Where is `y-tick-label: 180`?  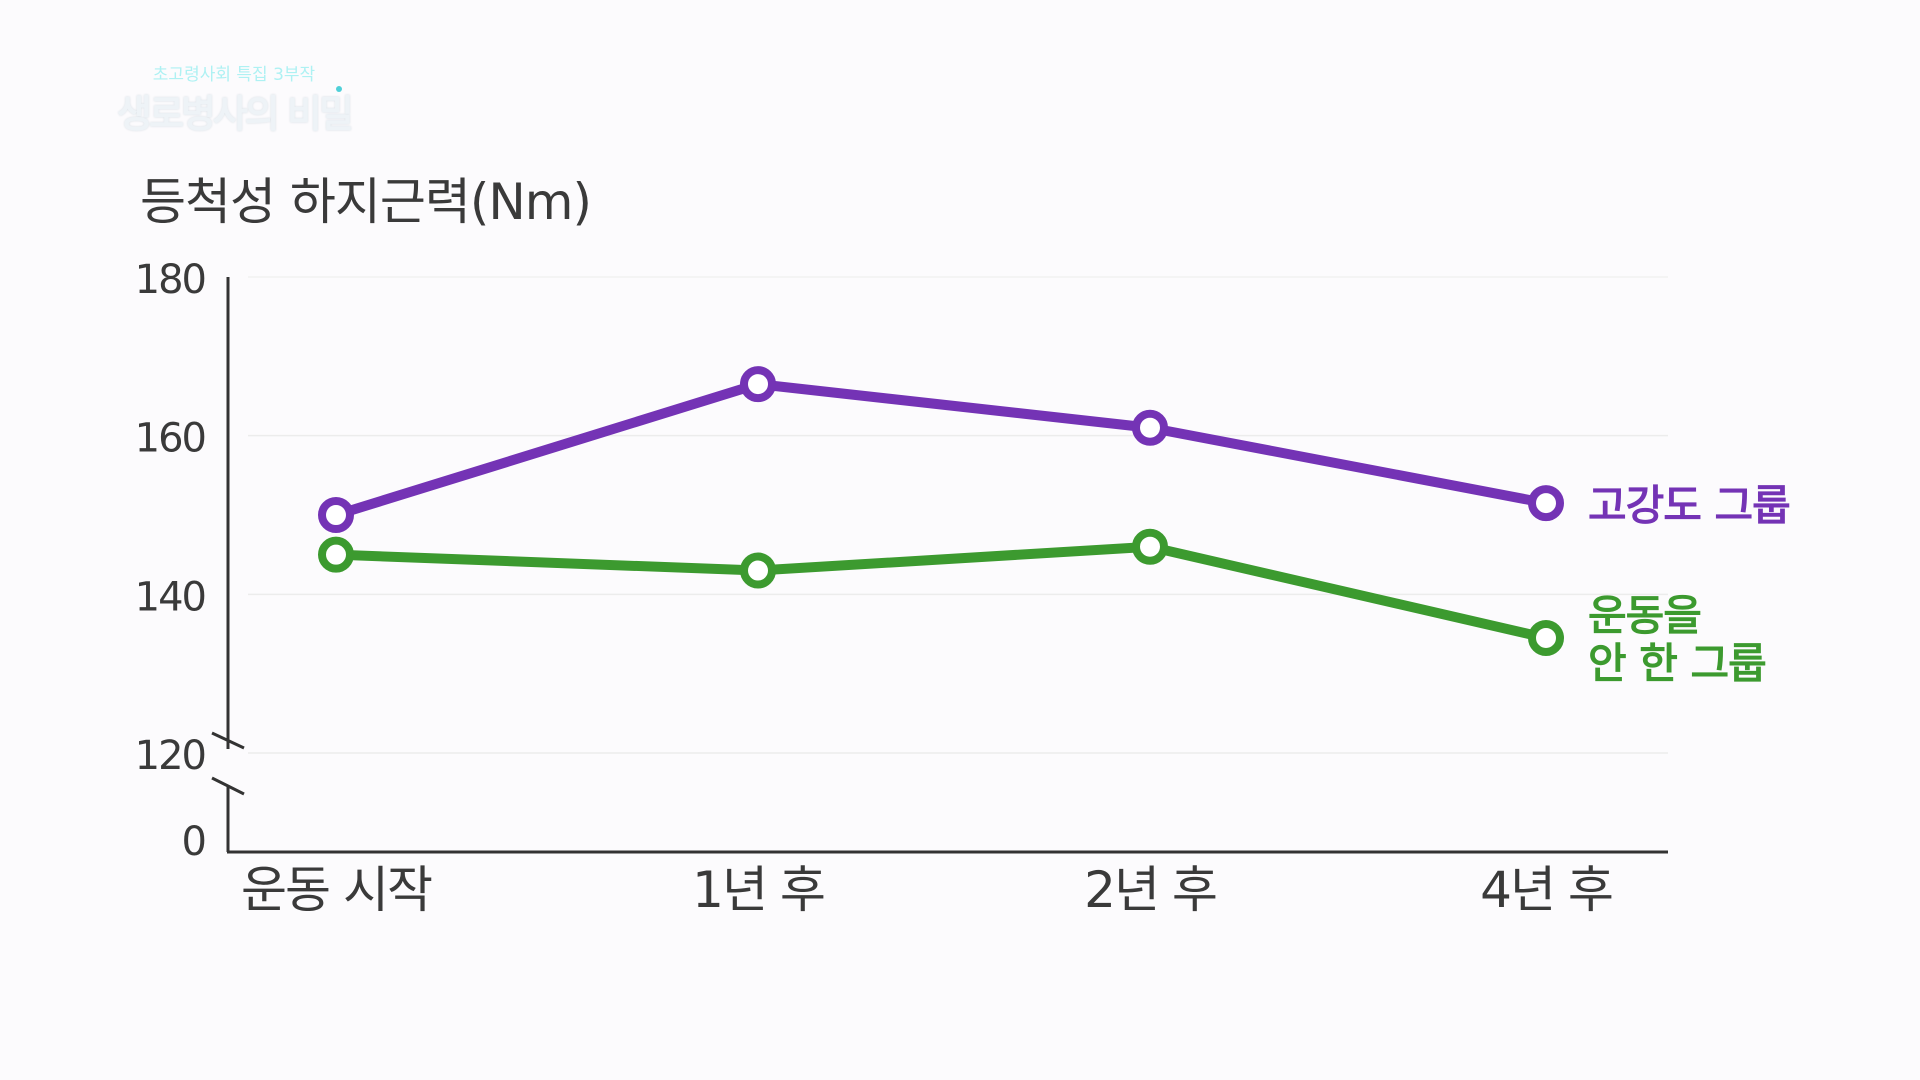 y-tick-label: 180 is located at coordinates (170, 280).